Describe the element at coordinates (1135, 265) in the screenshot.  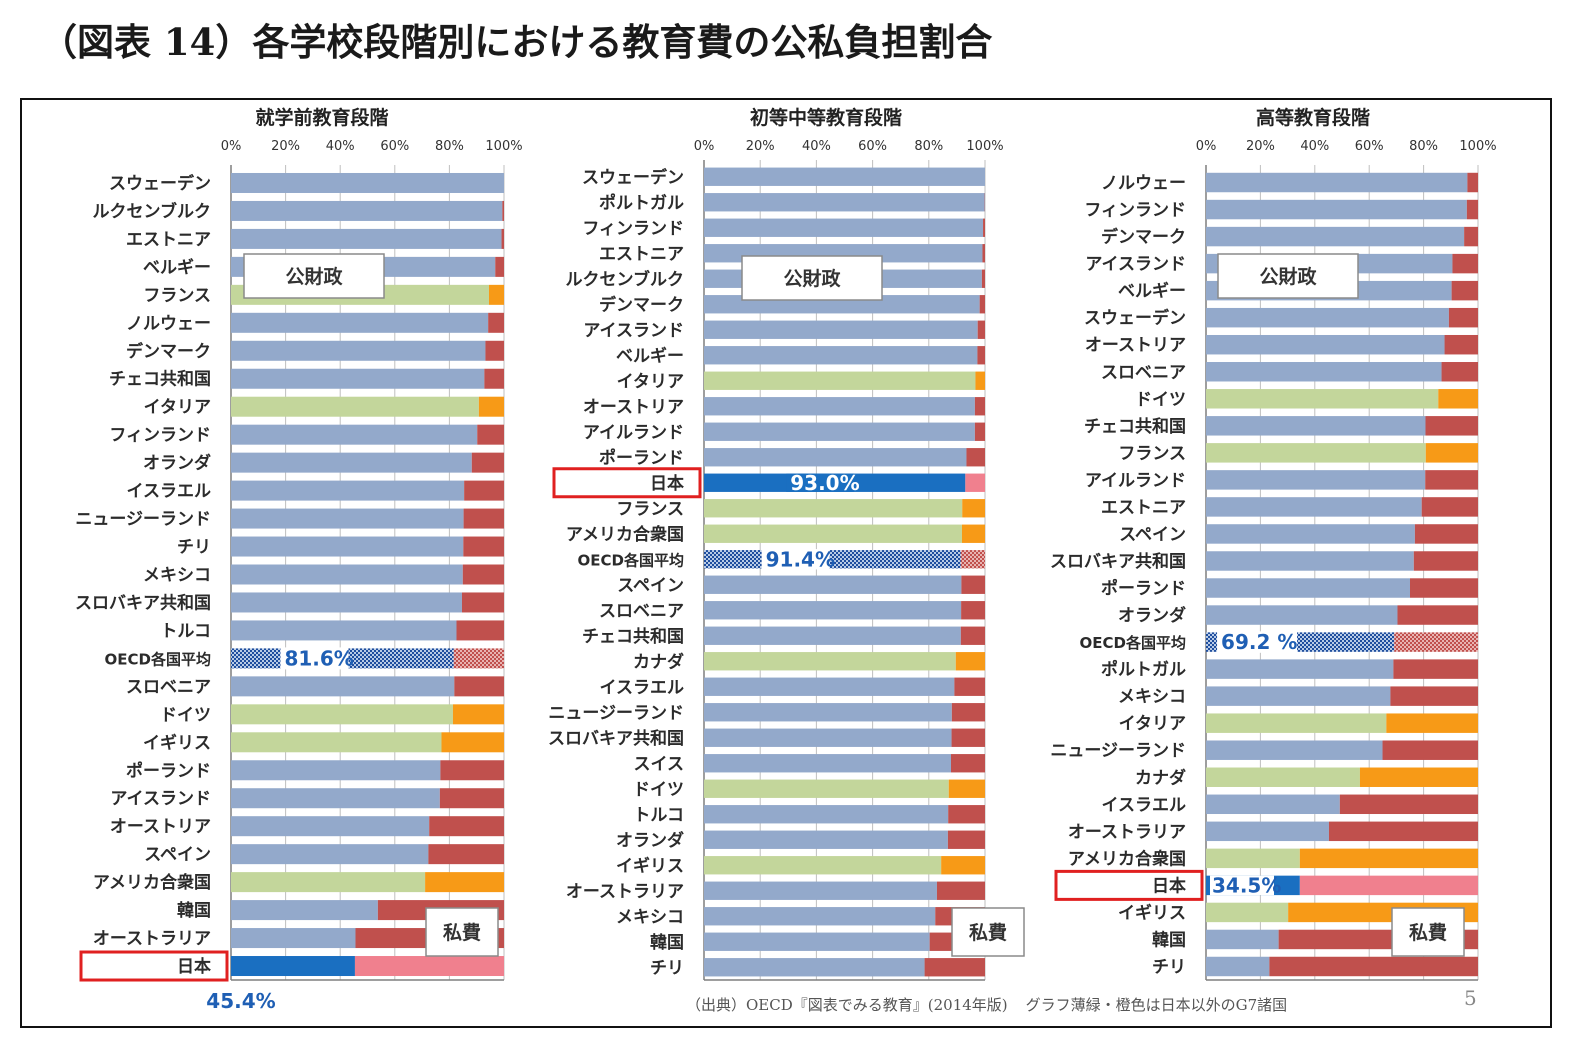
I see `category-label: アイスランド` at that location.